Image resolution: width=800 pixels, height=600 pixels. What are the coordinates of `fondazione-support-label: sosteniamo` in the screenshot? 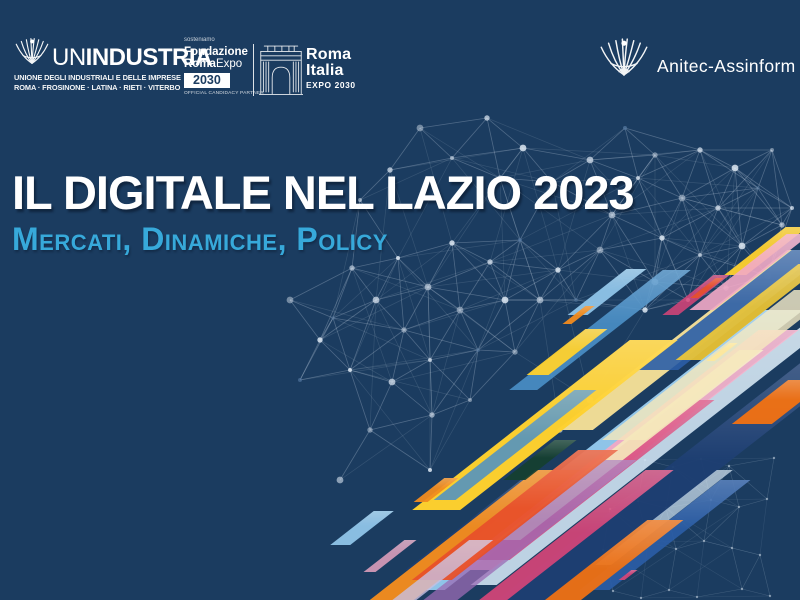 It's located at (199, 40).